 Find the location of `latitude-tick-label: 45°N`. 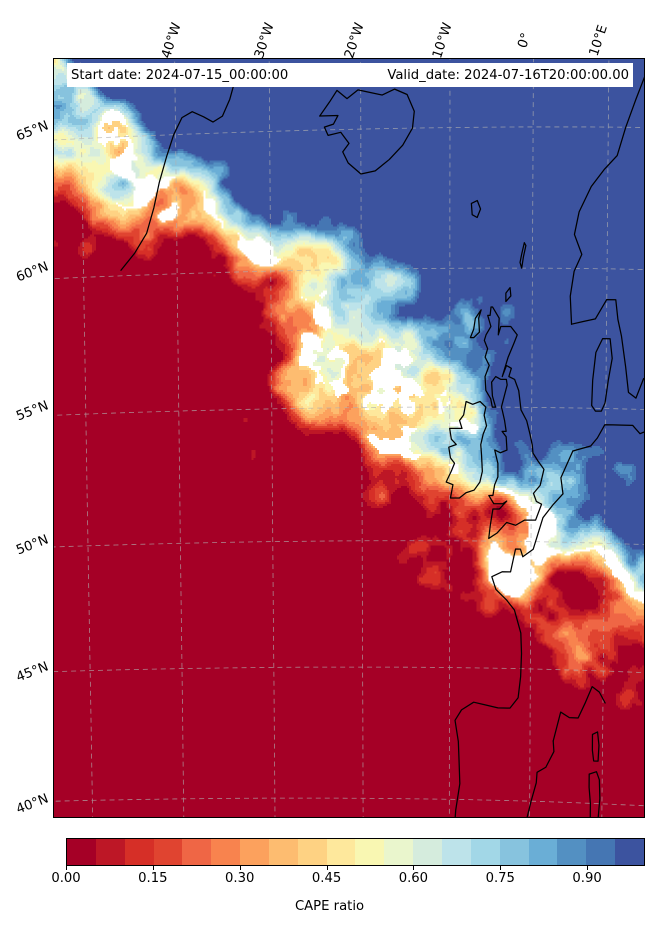

latitude-tick-label: 45°N is located at coordinates (32, 672).